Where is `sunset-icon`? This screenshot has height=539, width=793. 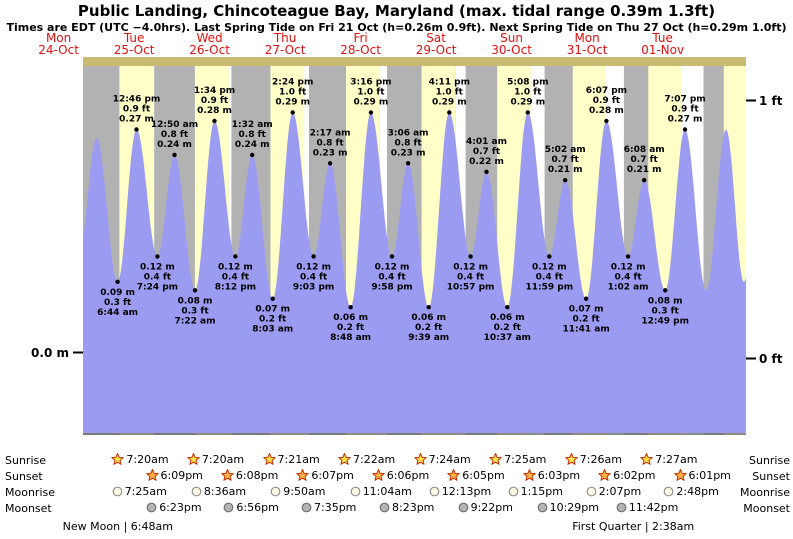
sunset-icon is located at coordinates (604, 475).